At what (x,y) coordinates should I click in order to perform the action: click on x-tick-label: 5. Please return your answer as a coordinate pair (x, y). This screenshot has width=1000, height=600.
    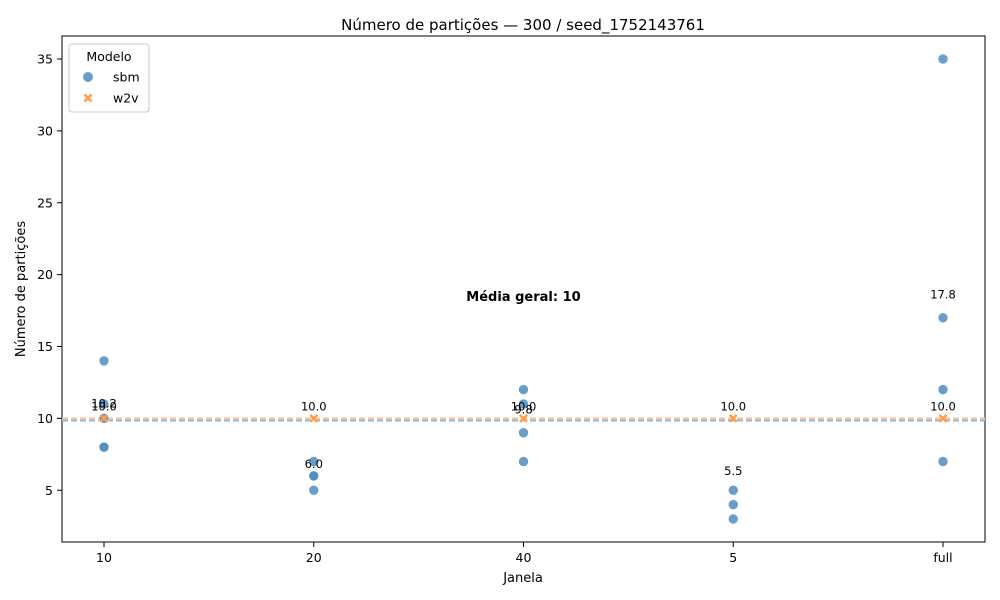
    Looking at the image, I should click on (733, 557).